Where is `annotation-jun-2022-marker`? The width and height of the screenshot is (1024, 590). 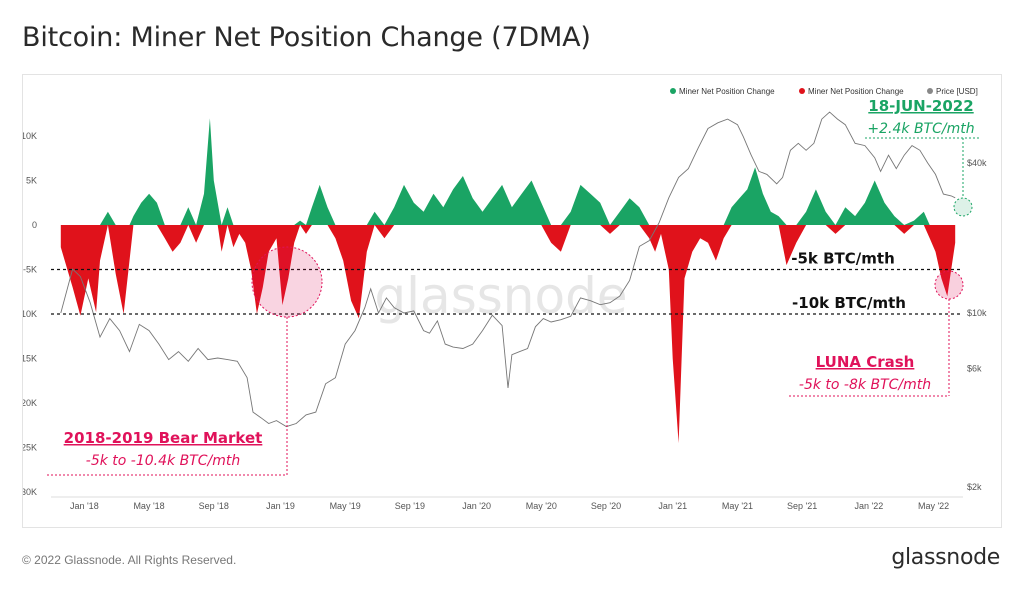
annotation-jun-2022-marker is located at coordinates (963, 207).